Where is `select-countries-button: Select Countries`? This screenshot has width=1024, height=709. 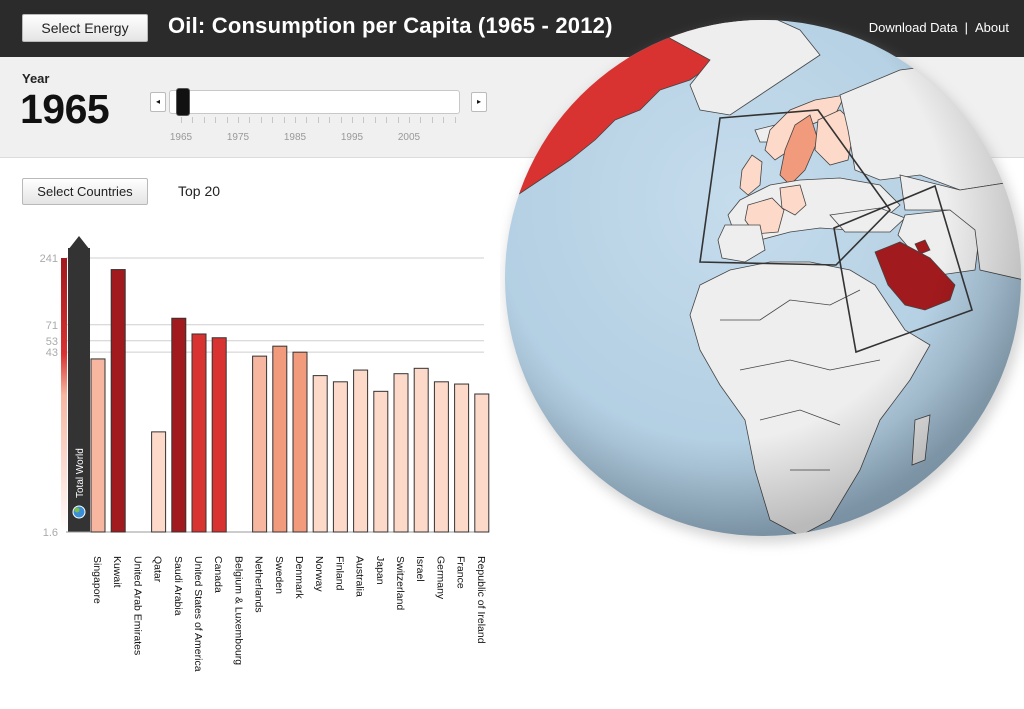
select-countries-button: Select Countries is located at coordinates (85, 191).